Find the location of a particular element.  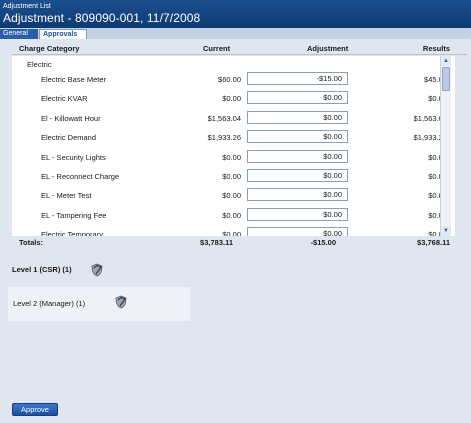

col-current: Current is located at coordinates (217, 48).